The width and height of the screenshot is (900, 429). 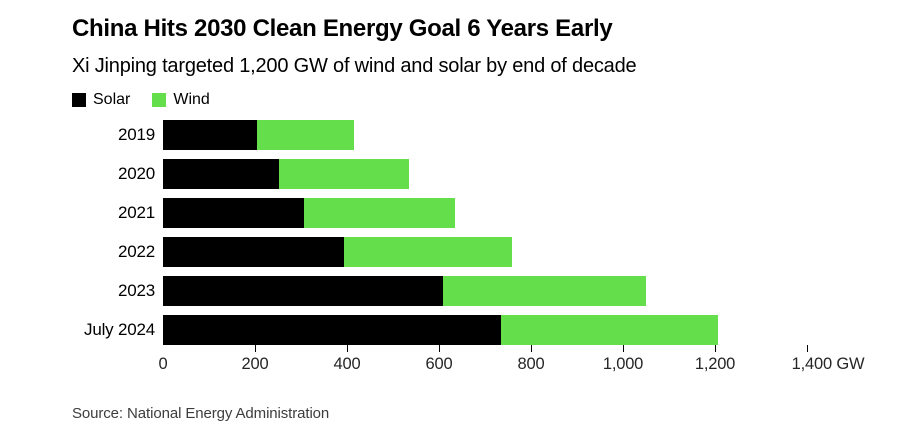 I want to click on chart-row: 2021, so click(x=486, y=213).